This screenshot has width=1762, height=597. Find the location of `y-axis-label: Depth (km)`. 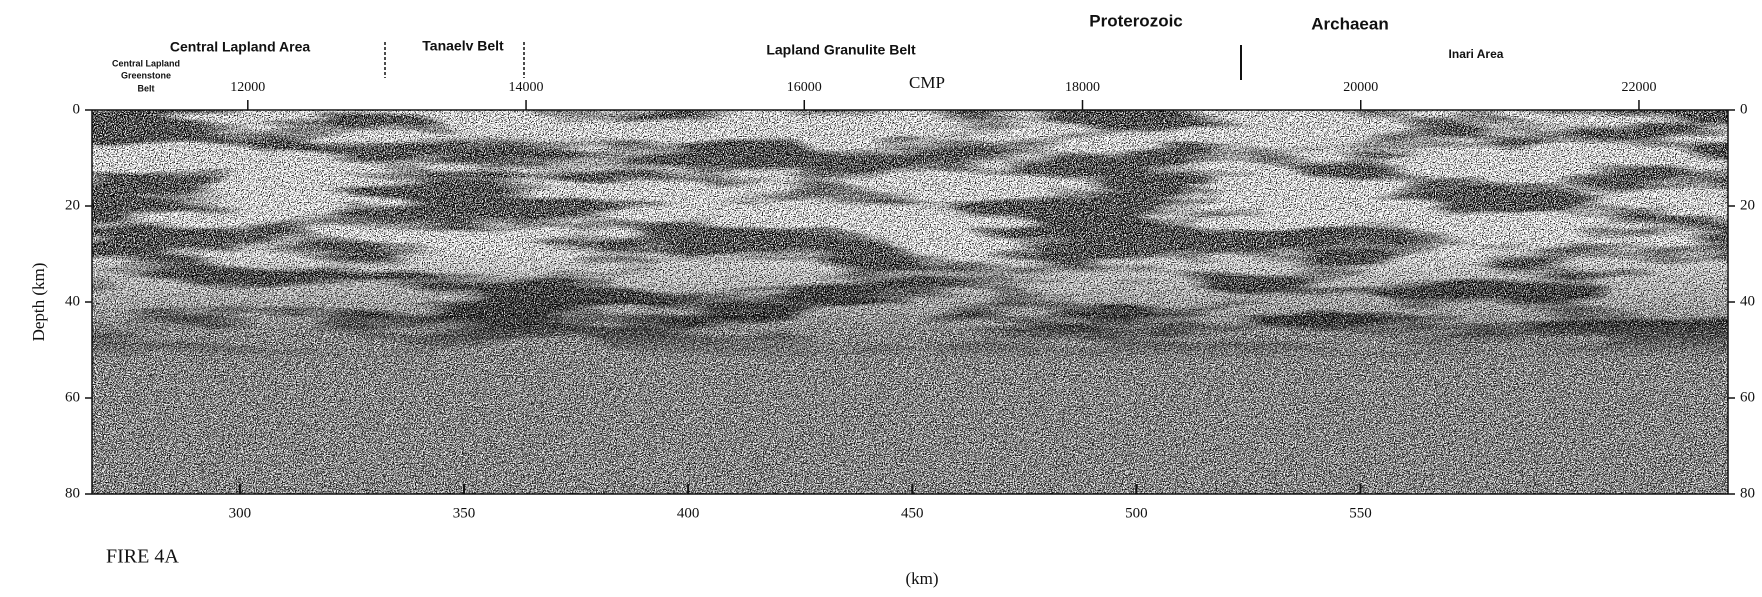

y-axis-label: Depth (km) is located at coordinates (38, 302).